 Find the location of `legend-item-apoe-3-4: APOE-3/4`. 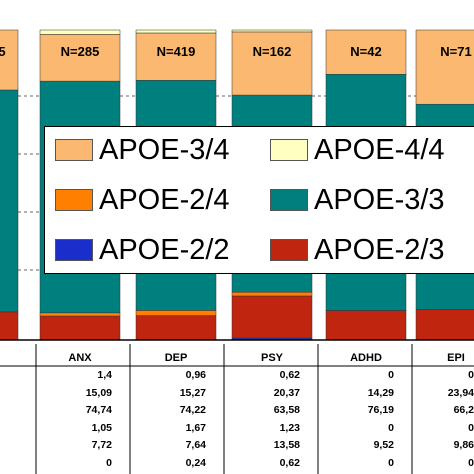

legend-item-apoe-3-4: APOE-3/4 is located at coordinates (142, 149).